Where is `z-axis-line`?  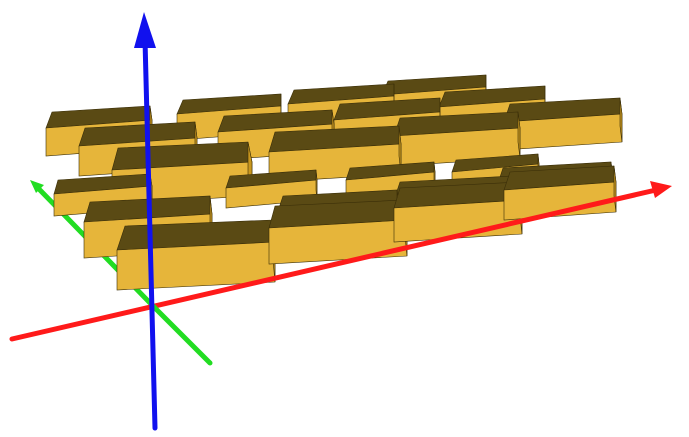 z-axis-line is located at coordinates (150, 234).